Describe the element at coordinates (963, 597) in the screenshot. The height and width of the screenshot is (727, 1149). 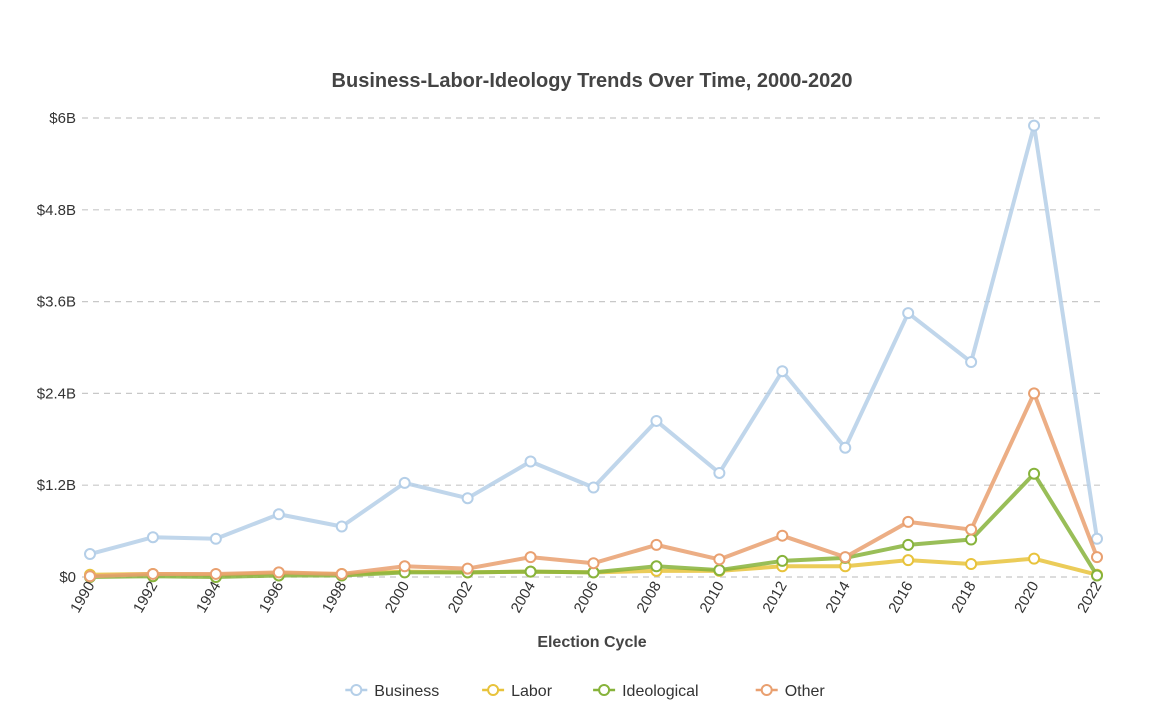
I see `x-tick-label: 2018` at that location.